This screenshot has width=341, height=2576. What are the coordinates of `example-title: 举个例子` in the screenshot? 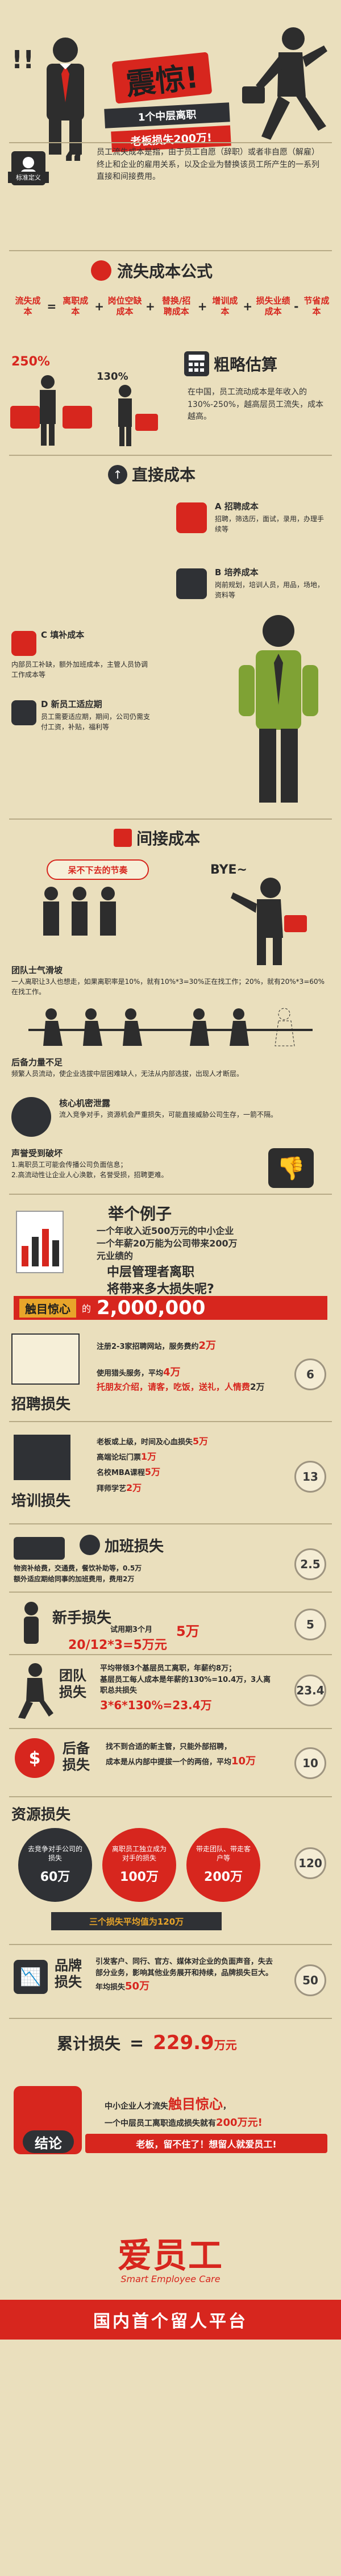 It's located at (140, 1214).